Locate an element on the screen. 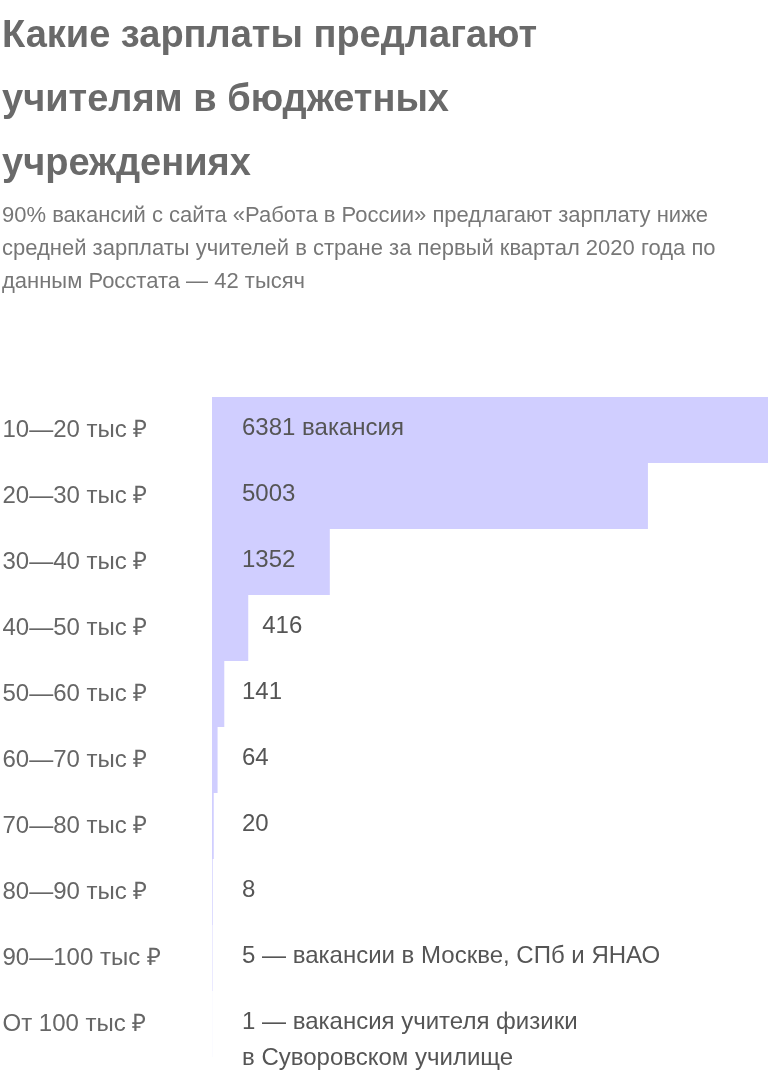 Image resolution: width=768 pixels, height=1078 pixels. y-tick-label: 40—50 тыс ₽ is located at coordinates (75, 626).